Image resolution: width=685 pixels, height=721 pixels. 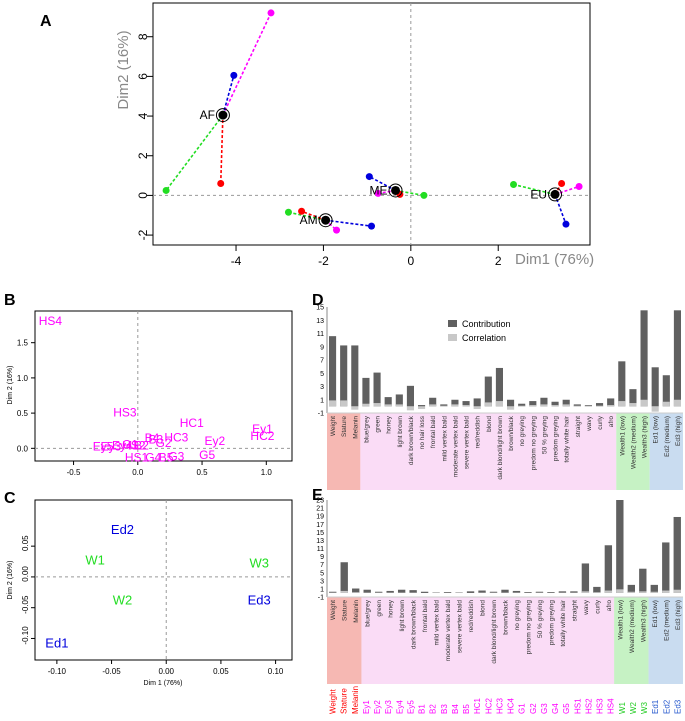 What do you see at coordinates (488, 640) in the screenshot?
I see `group-band-pigmentation-e` at bounding box center [488, 640].